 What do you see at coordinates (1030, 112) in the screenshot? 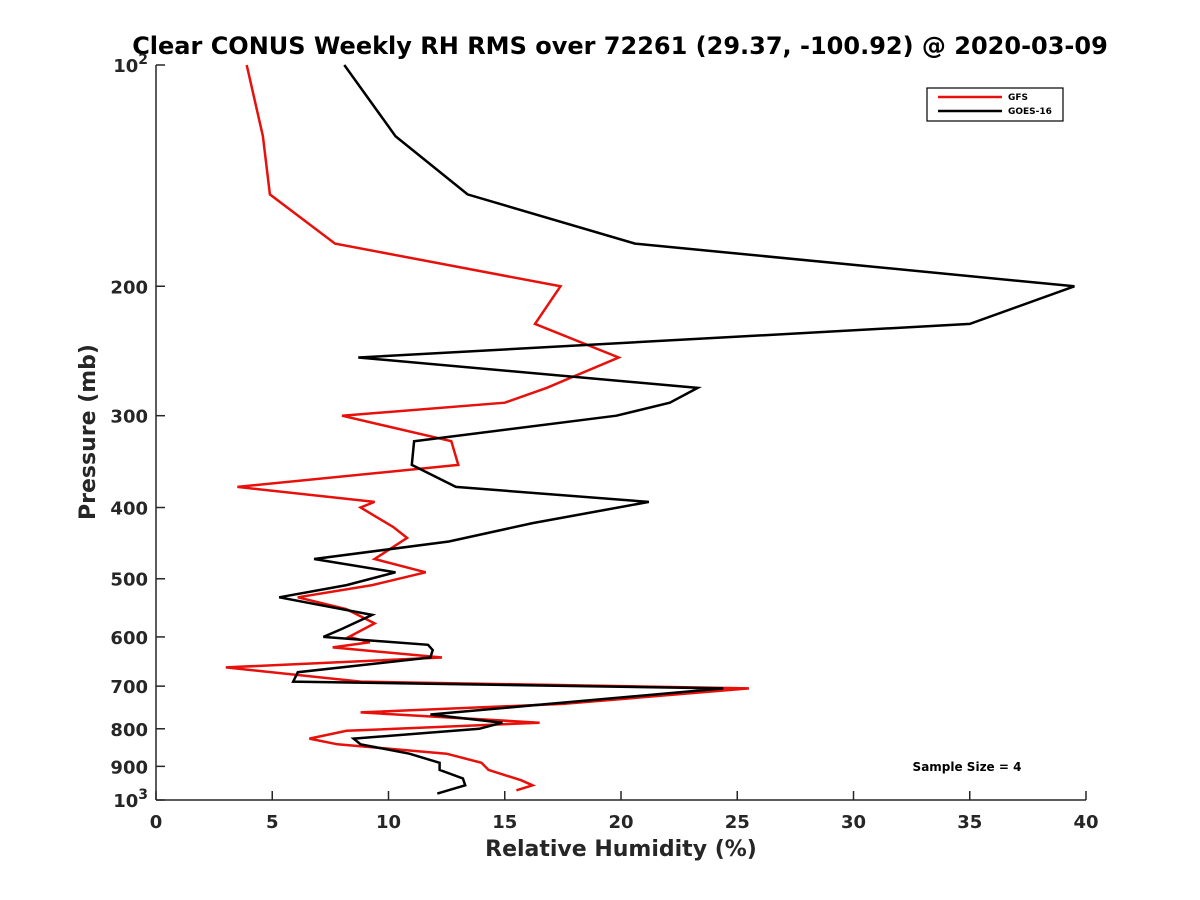
I see `legend-label-goes16: GOES-16` at bounding box center [1030, 112].